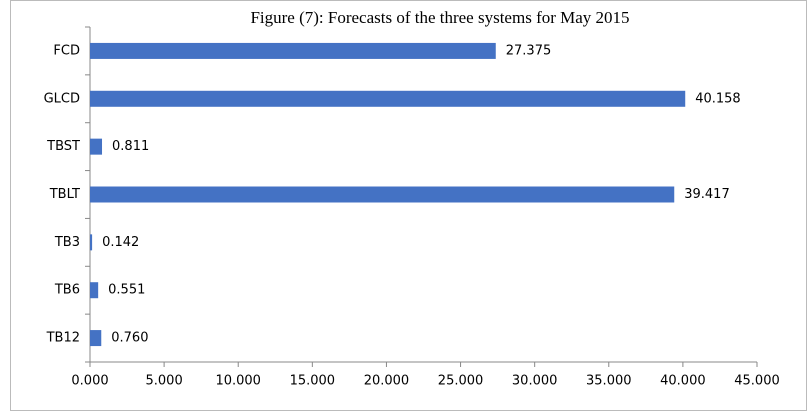  Describe the element at coordinates (461, 381) in the screenshot. I see `x-tick-label: 25.000` at that location.